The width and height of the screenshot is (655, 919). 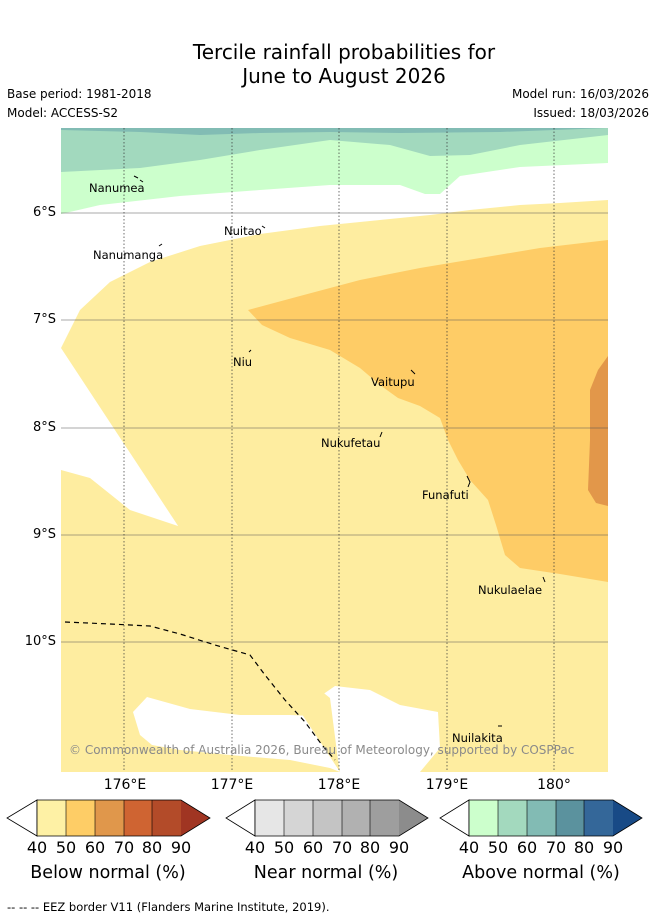 What do you see at coordinates (339, 785) in the screenshot?
I see `lon-label-178e: 178°E` at bounding box center [339, 785].